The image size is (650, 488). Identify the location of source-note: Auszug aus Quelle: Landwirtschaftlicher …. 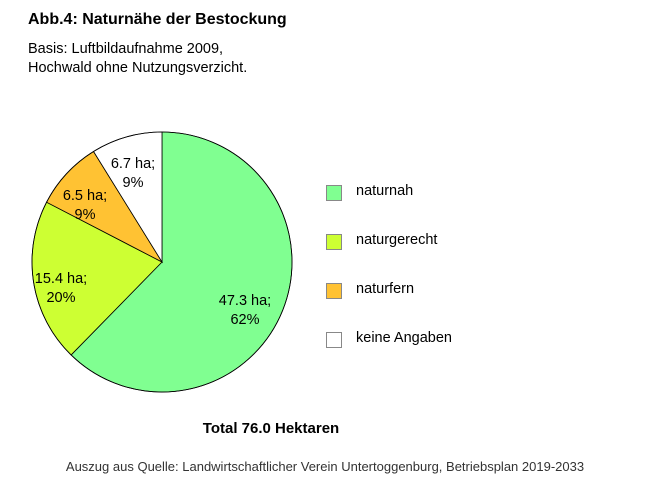
(325, 466).